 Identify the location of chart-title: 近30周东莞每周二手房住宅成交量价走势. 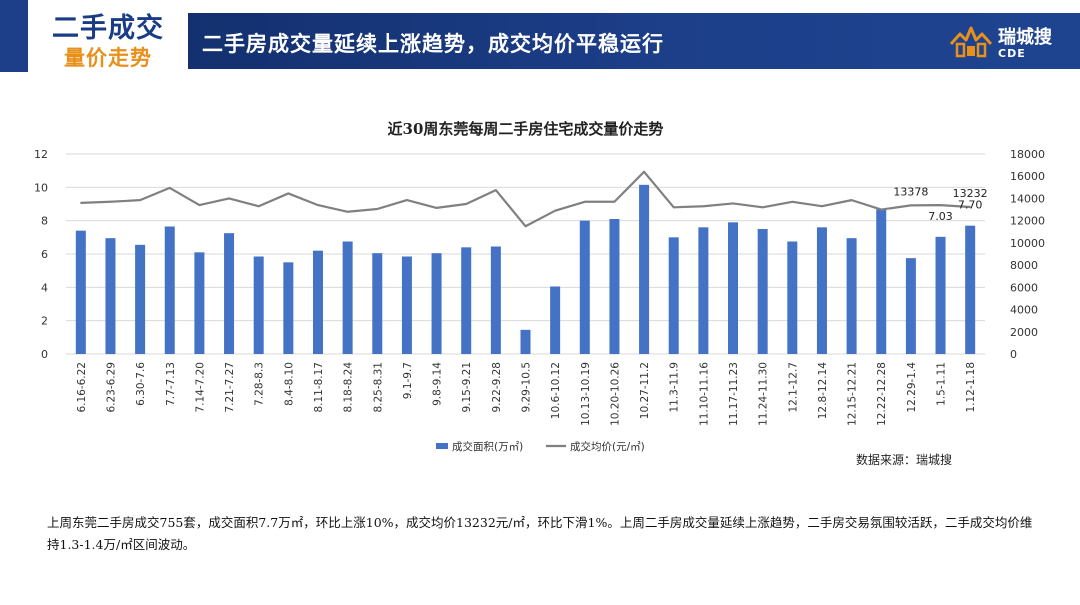
(526, 129).